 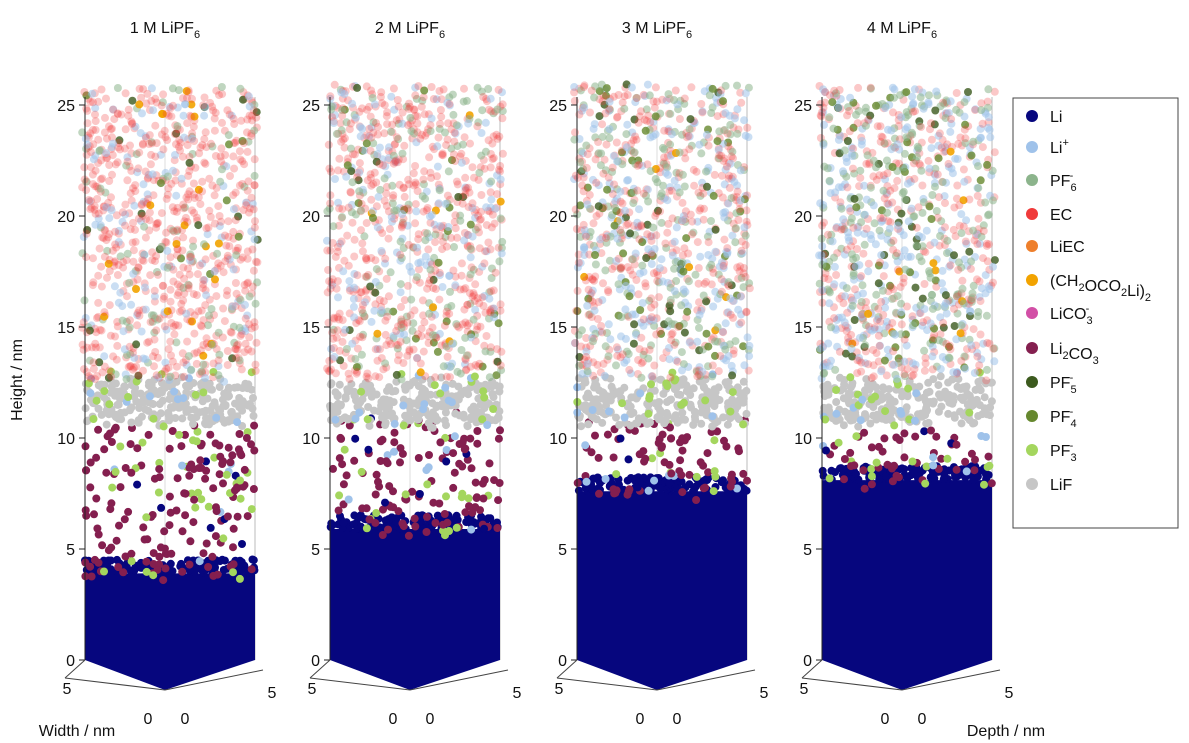 What do you see at coordinates (558, 439) in the screenshot?
I see `y-tick-label: 10` at bounding box center [558, 439].